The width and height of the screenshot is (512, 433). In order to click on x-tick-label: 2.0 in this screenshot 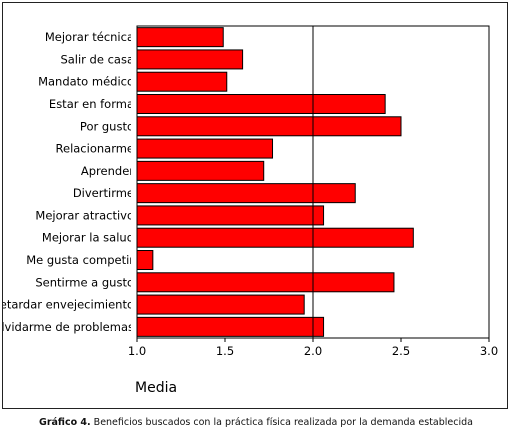, I will do `click(313, 351)`.